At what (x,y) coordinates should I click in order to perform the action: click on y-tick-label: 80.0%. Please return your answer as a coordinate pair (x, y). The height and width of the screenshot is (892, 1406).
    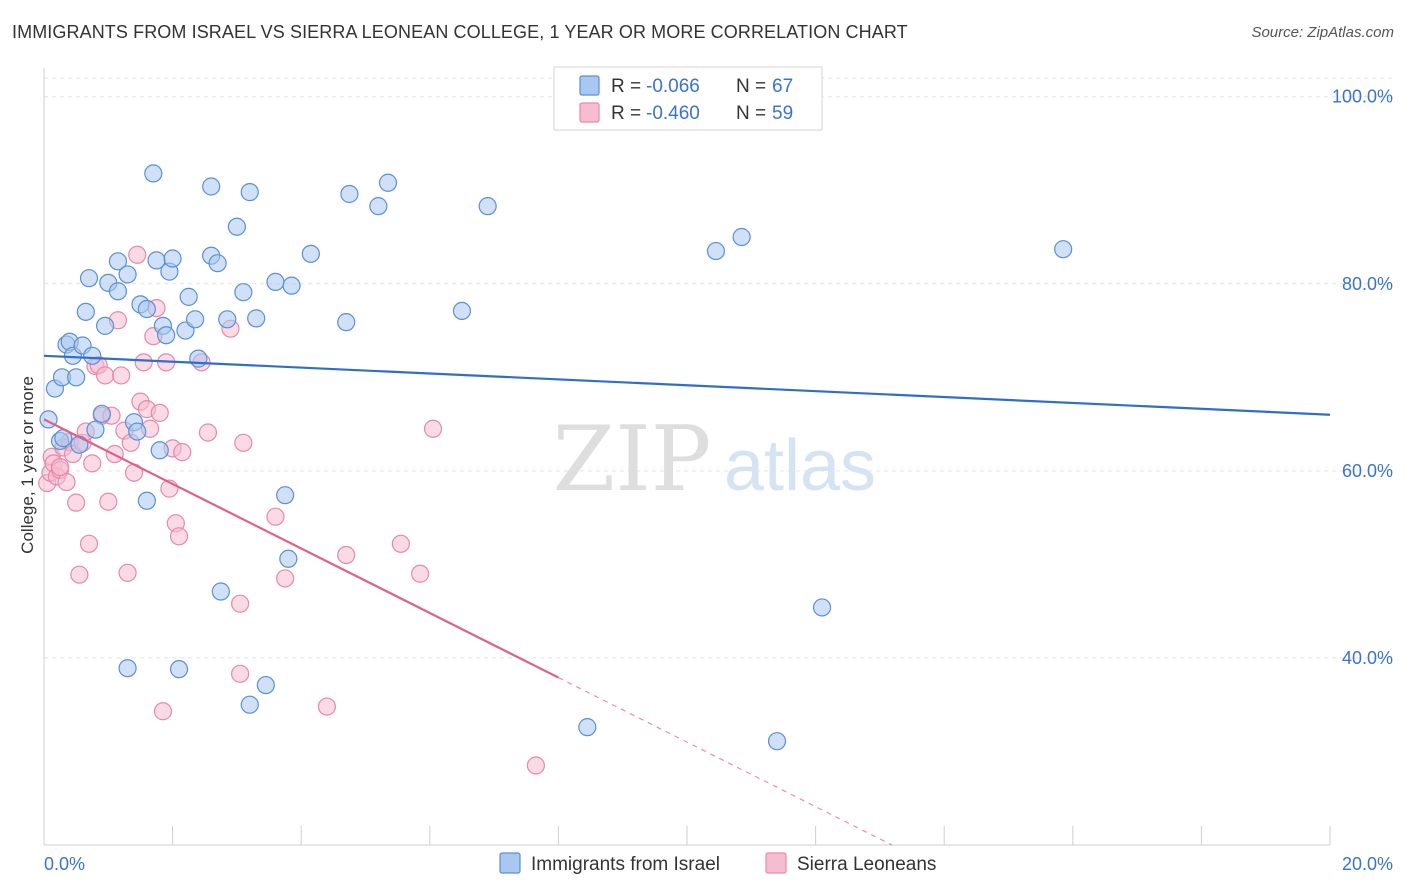
    Looking at the image, I should click on (1367, 284).